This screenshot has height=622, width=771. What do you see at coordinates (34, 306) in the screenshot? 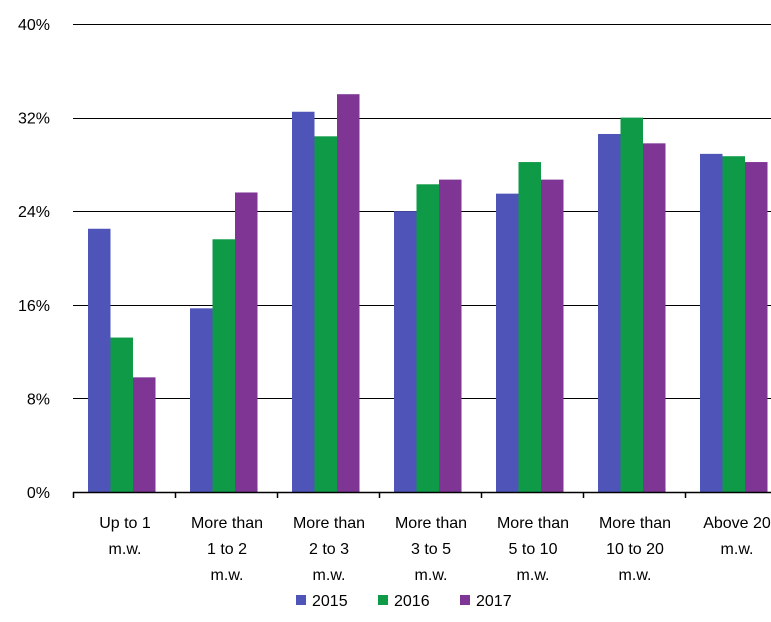
I see `y-tick-label: 16%` at bounding box center [34, 306].